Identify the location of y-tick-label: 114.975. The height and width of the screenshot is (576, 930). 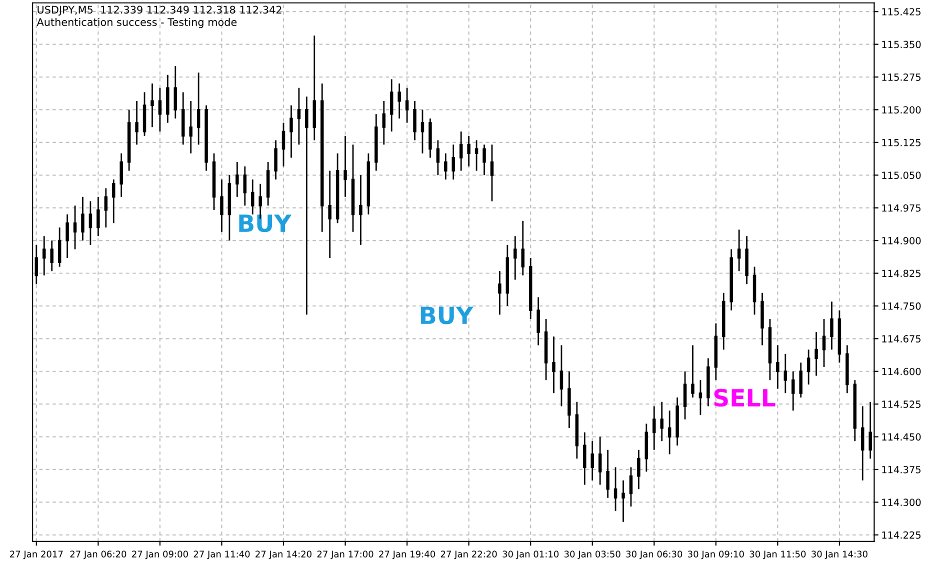
(901, 208).